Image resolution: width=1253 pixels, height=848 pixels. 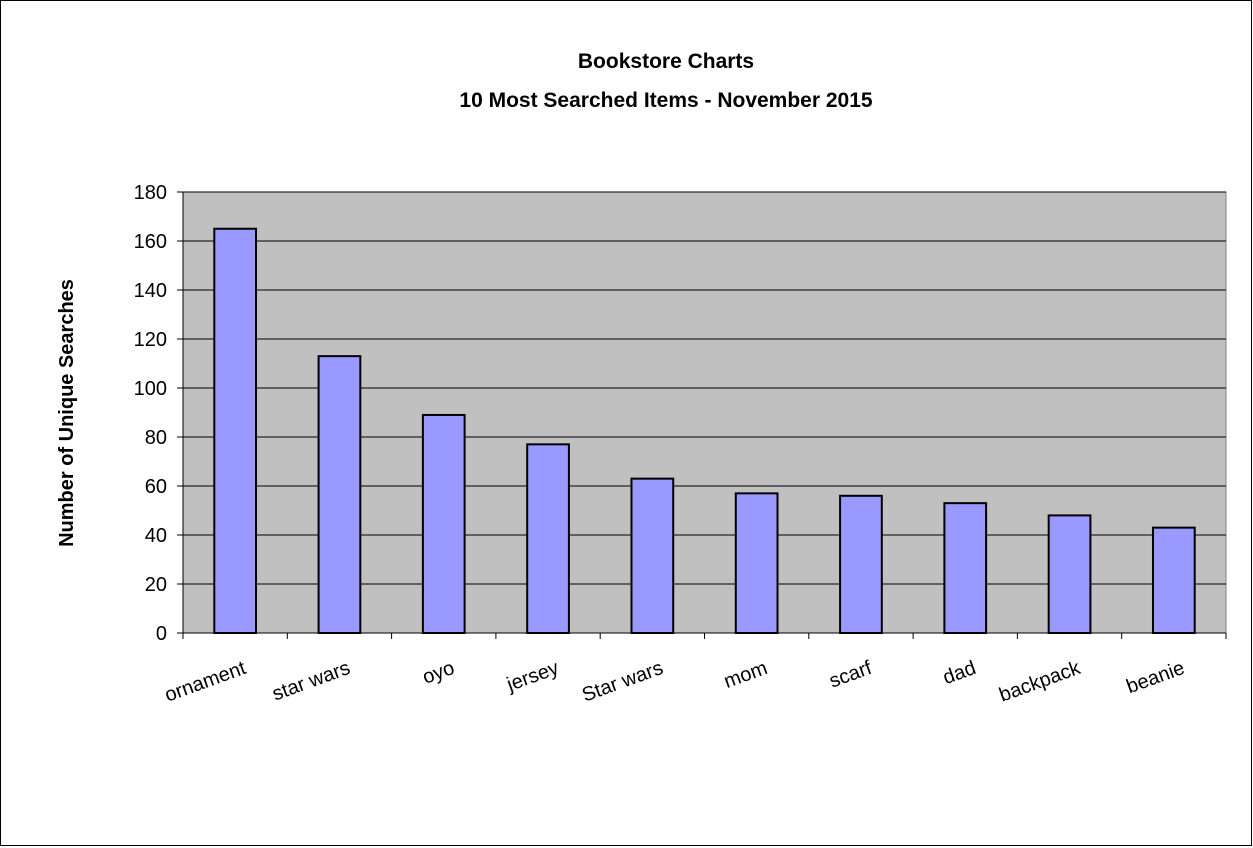 I want to click on y-tick-label: 80, so click(x=156, y=438).